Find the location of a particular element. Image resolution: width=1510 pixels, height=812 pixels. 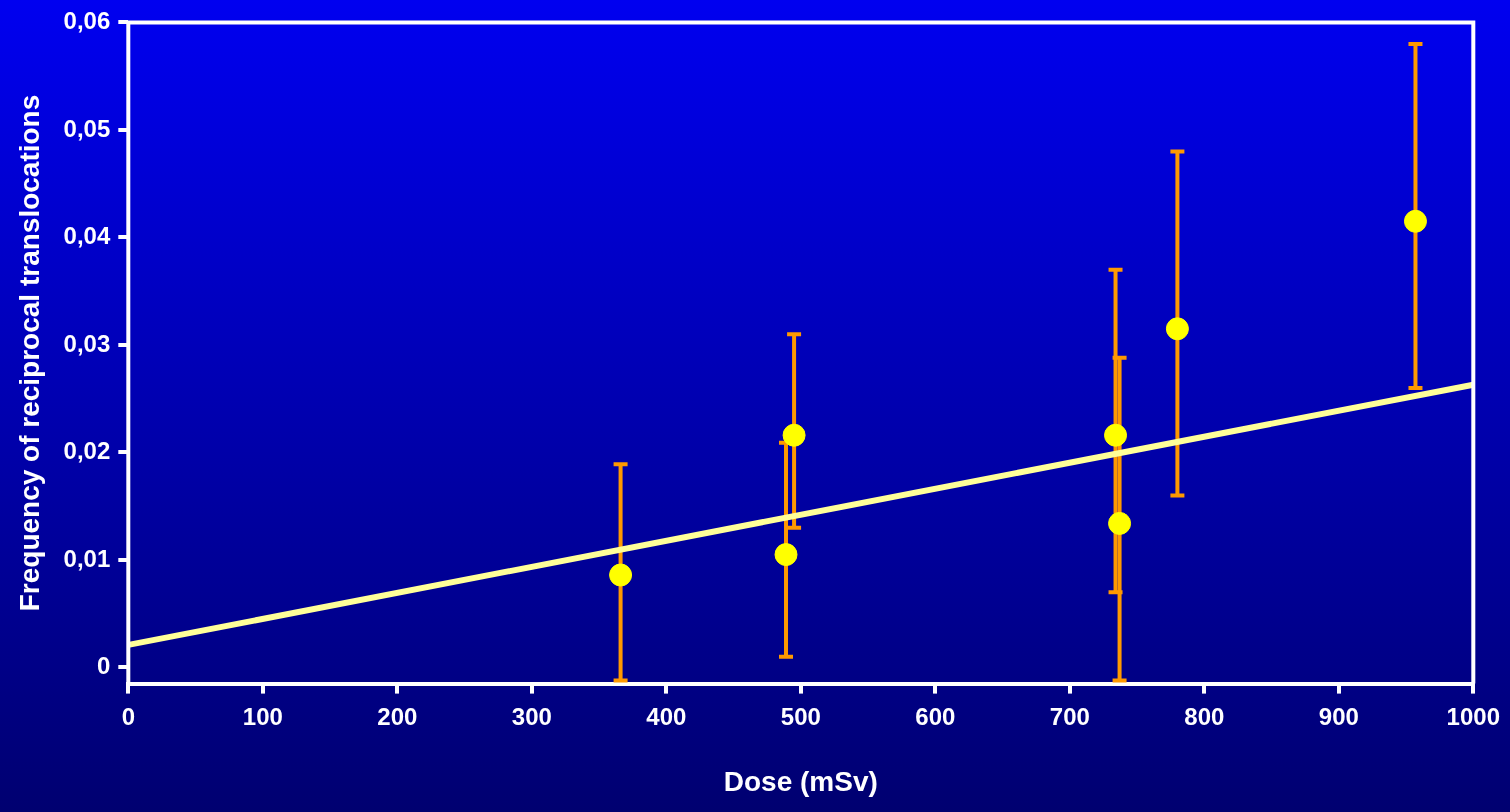

y-tick-label: 0,03 is located at coordinates (87, 343).